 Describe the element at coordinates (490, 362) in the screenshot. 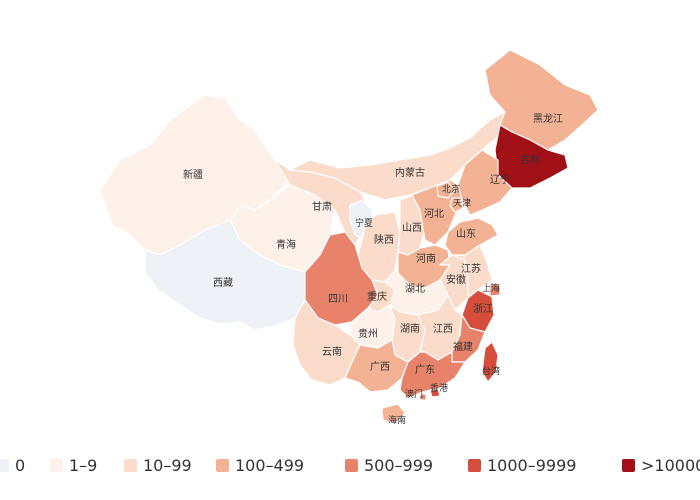

I see `province-taiwan` at that location.